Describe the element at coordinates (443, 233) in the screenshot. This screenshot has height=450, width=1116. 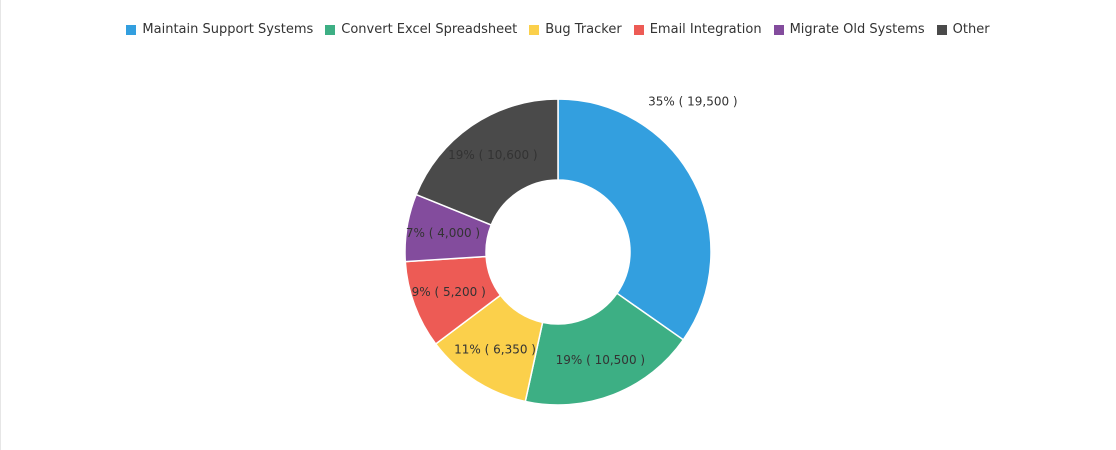
I see `slice-label-migrate-old-systems: 7% ( 4,000 )` at that location.